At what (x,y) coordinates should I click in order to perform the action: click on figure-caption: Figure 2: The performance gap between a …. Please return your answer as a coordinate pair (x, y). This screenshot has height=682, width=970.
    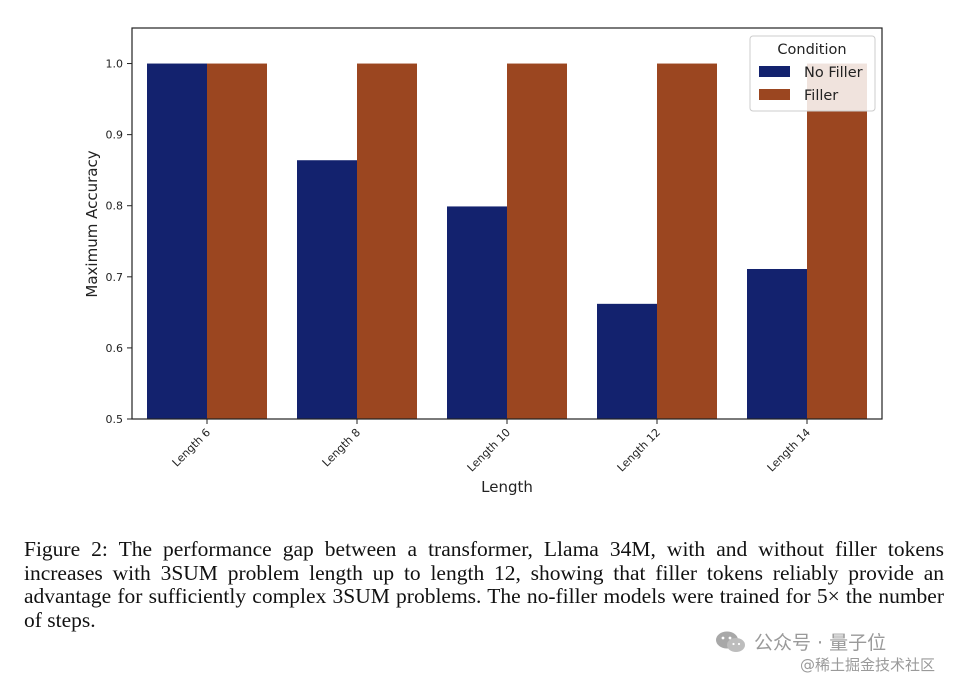
    Looking at the image, I should click on (484, 584).